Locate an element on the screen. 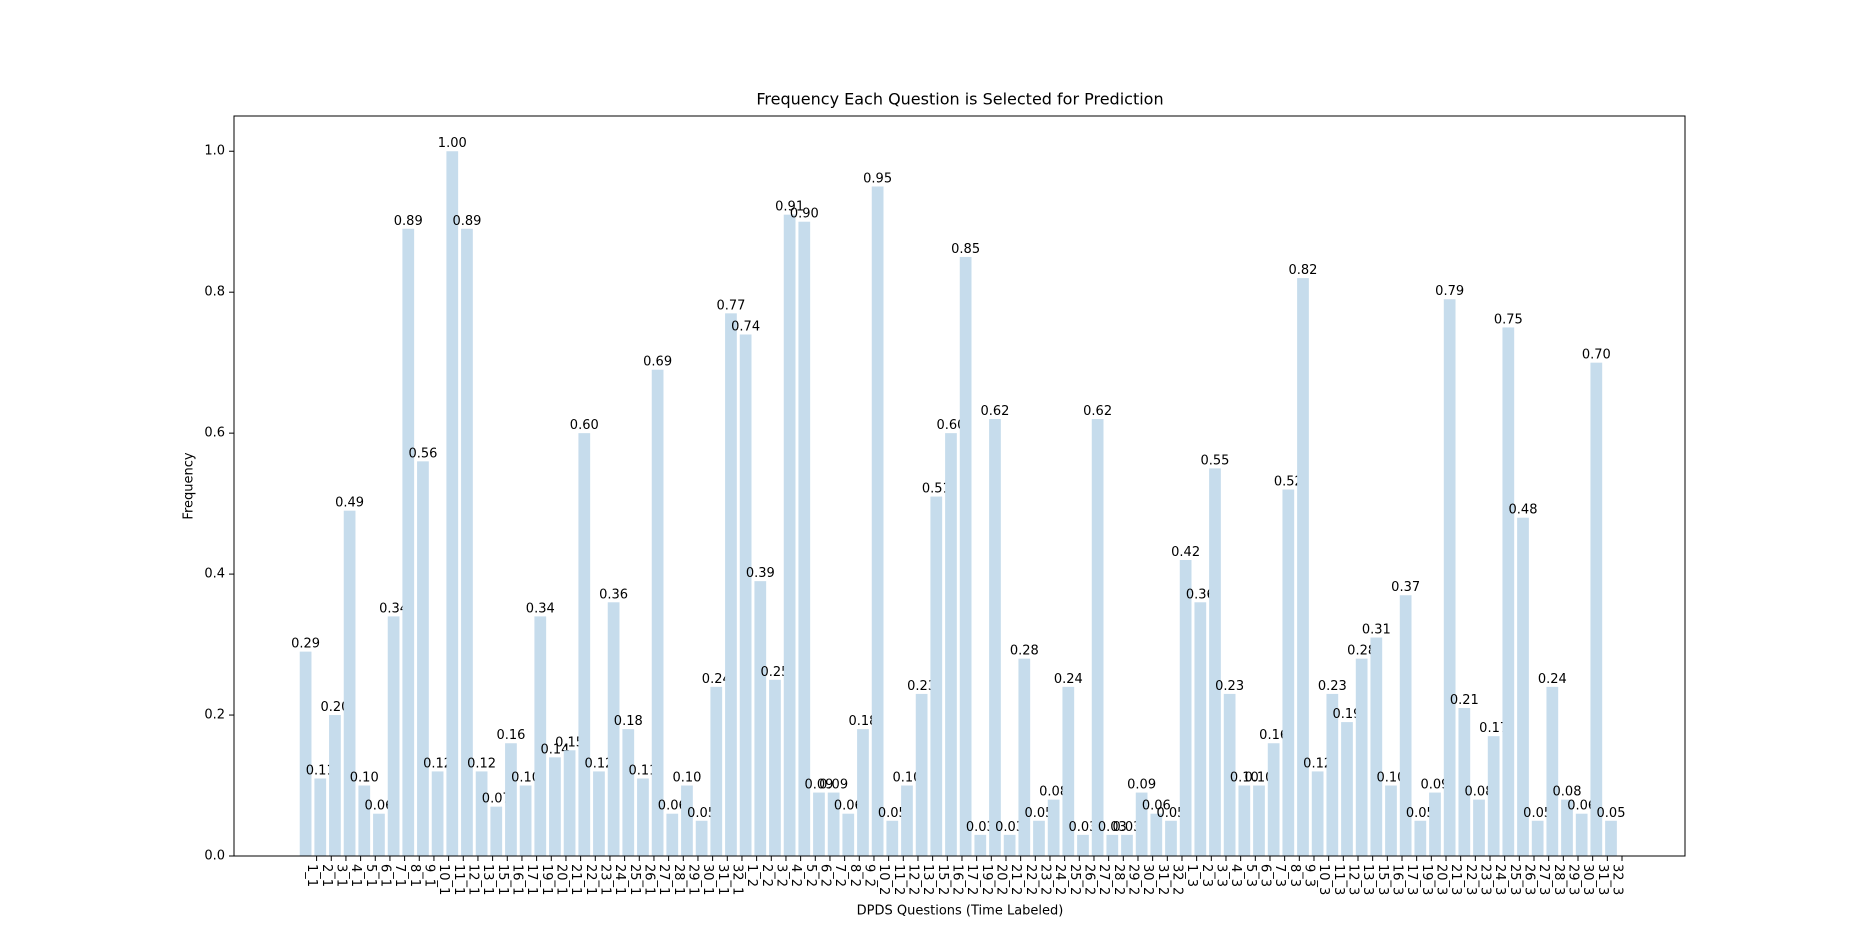 The width and height of the screenshot is (1850, 950). data-label: 0.07 is located at coordinates (496, 799).